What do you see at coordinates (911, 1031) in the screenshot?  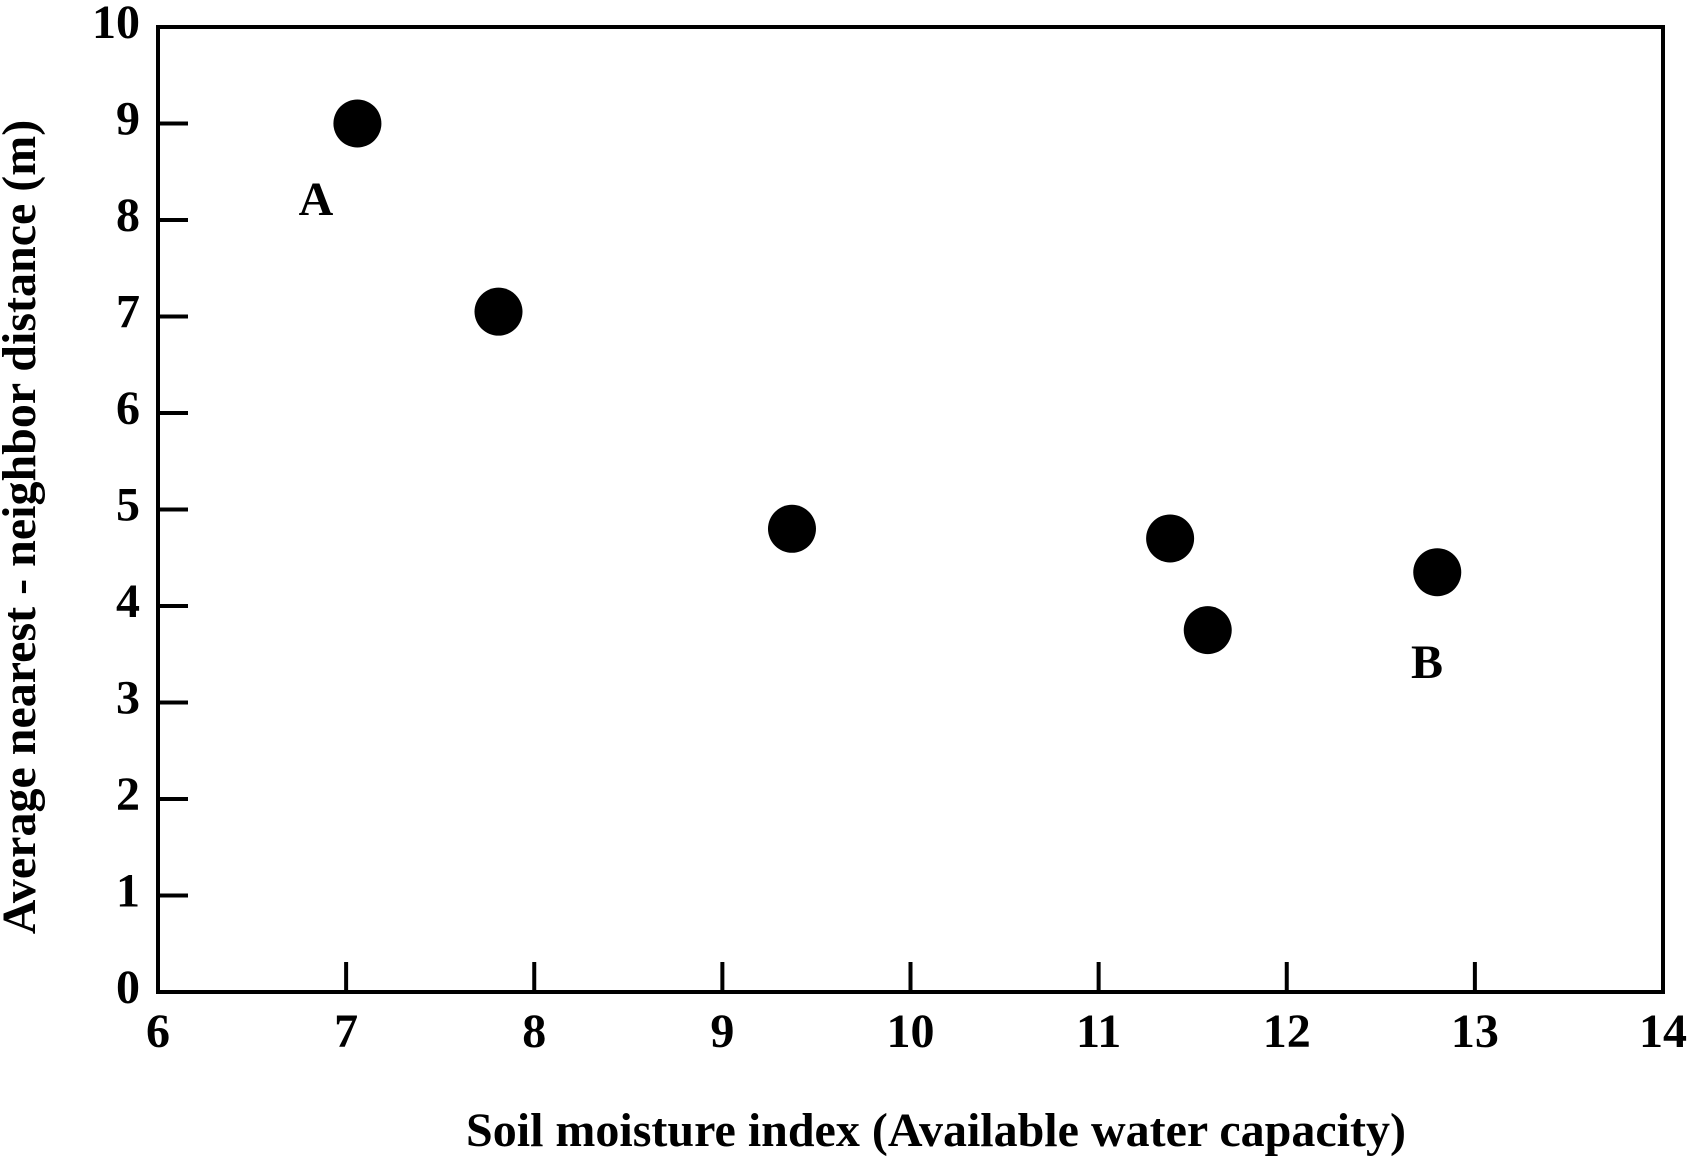 I see `x-tick-label: 10` at bounding box center [911, 1031].